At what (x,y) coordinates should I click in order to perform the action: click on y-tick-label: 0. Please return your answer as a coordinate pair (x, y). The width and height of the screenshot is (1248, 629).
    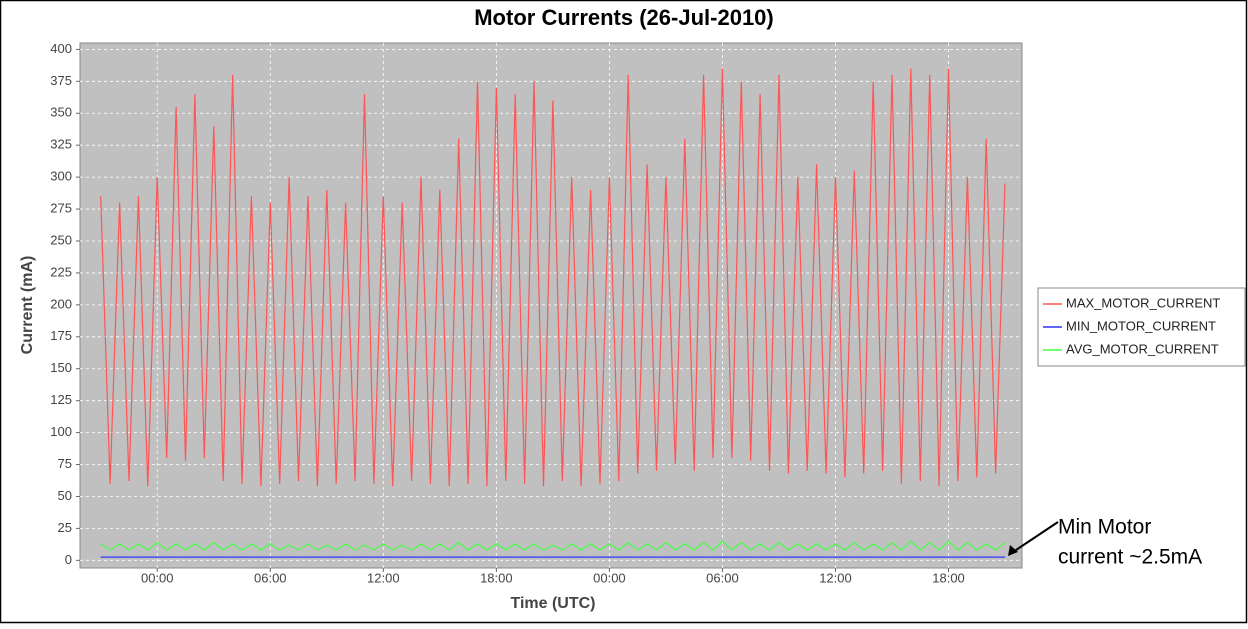
    Looking at the image, I should click on (68, 559).